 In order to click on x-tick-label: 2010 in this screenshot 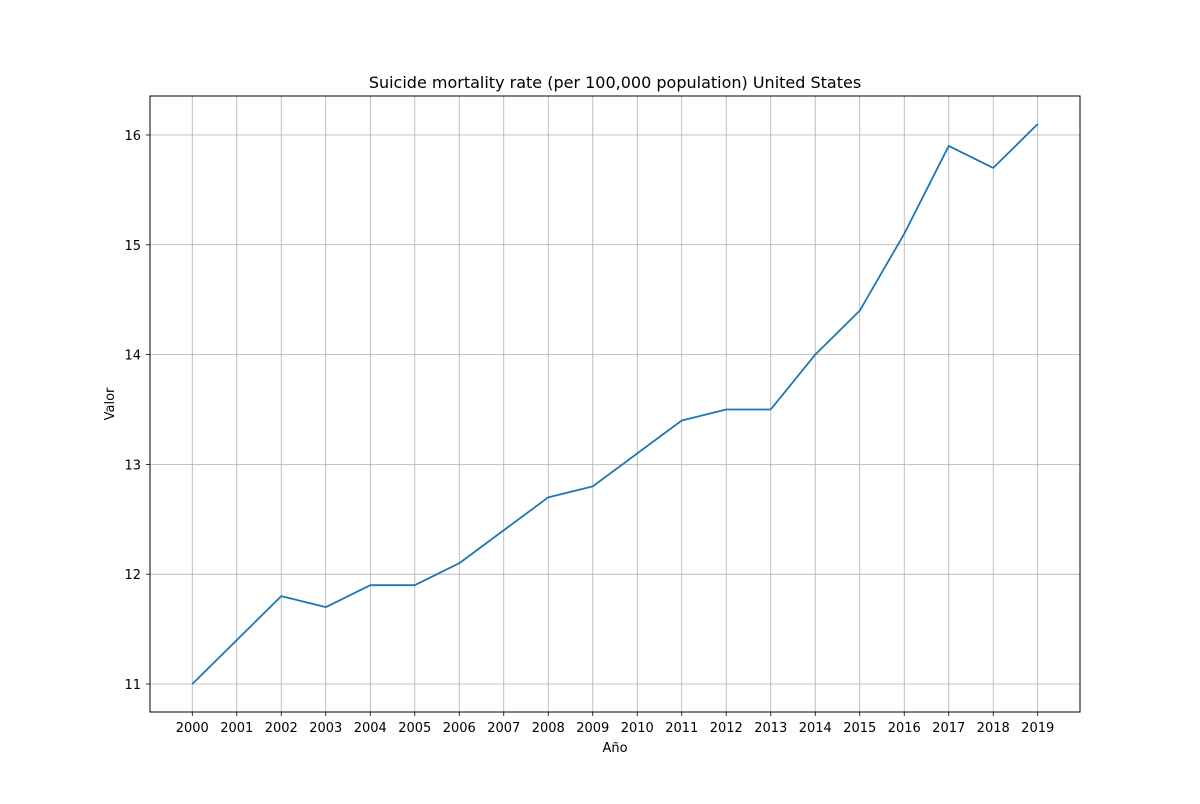, I will do `click(637, 728)`.